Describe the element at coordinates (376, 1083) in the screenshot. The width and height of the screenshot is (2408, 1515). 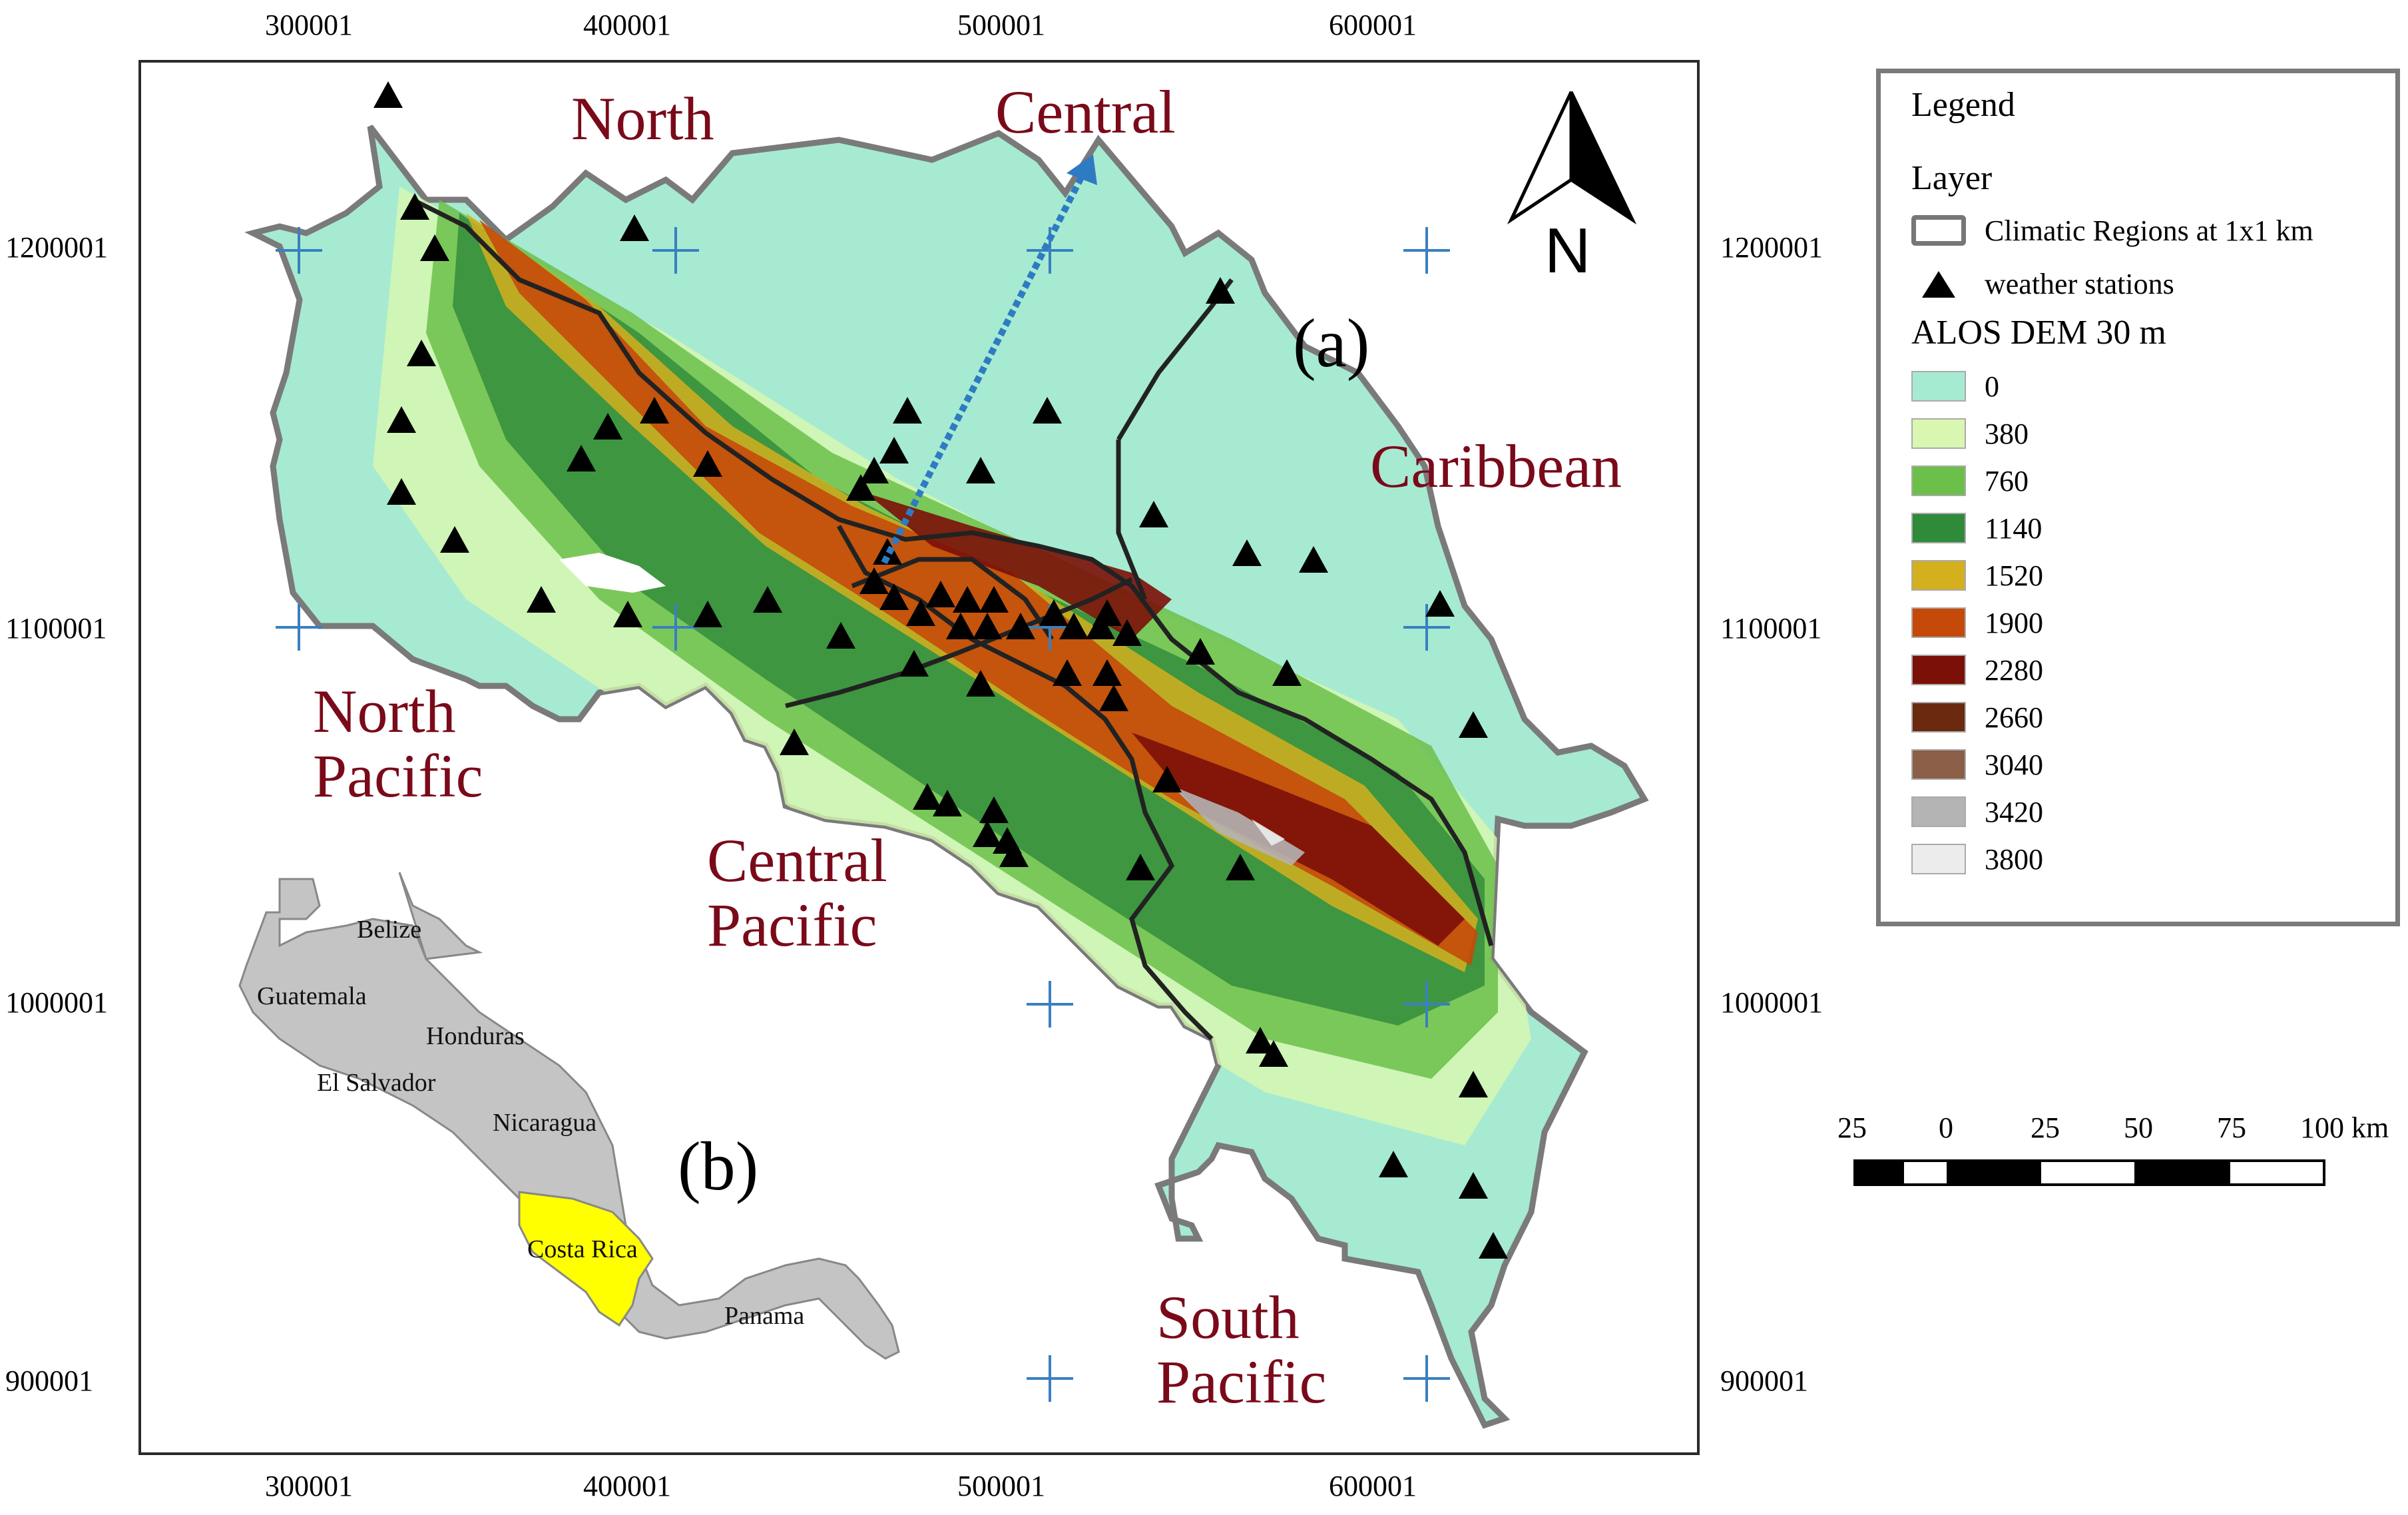
I see `inset-label-el-salvador: El Salvador` at that location.